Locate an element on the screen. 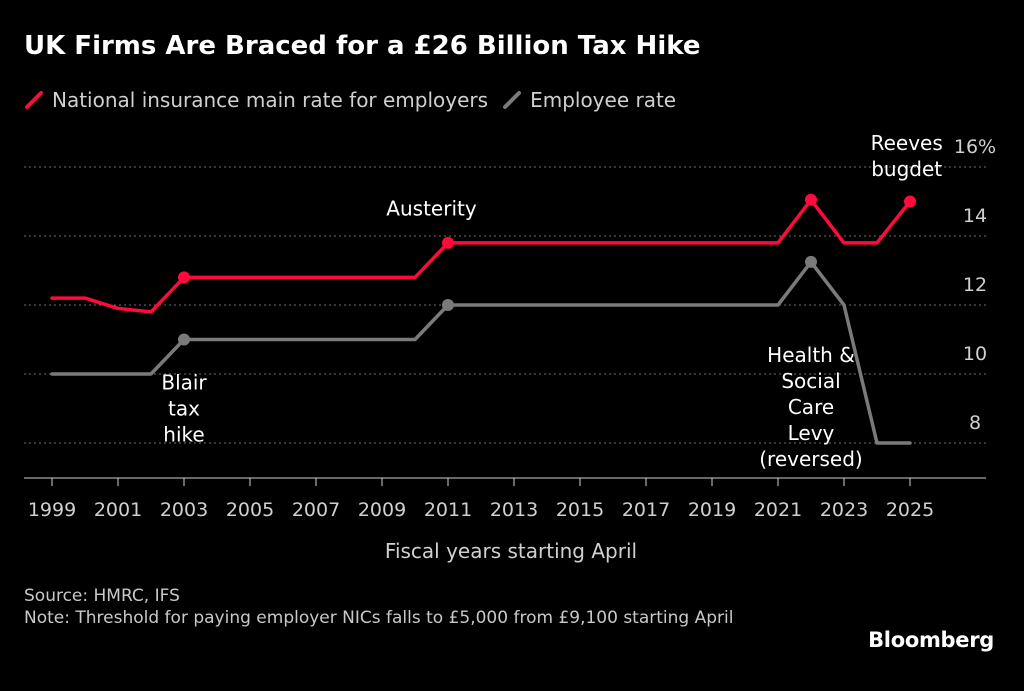  annotation-text: tax is located at coordinates (184, 409).